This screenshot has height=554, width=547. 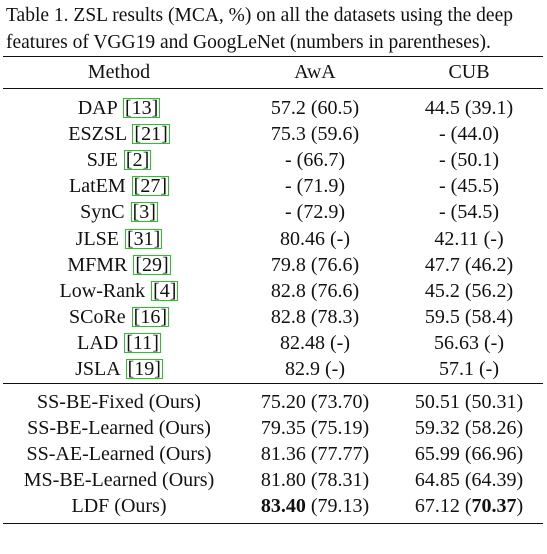 I want to click on awa-cell: 81.36 (77.77), so click(x=315, y=454).